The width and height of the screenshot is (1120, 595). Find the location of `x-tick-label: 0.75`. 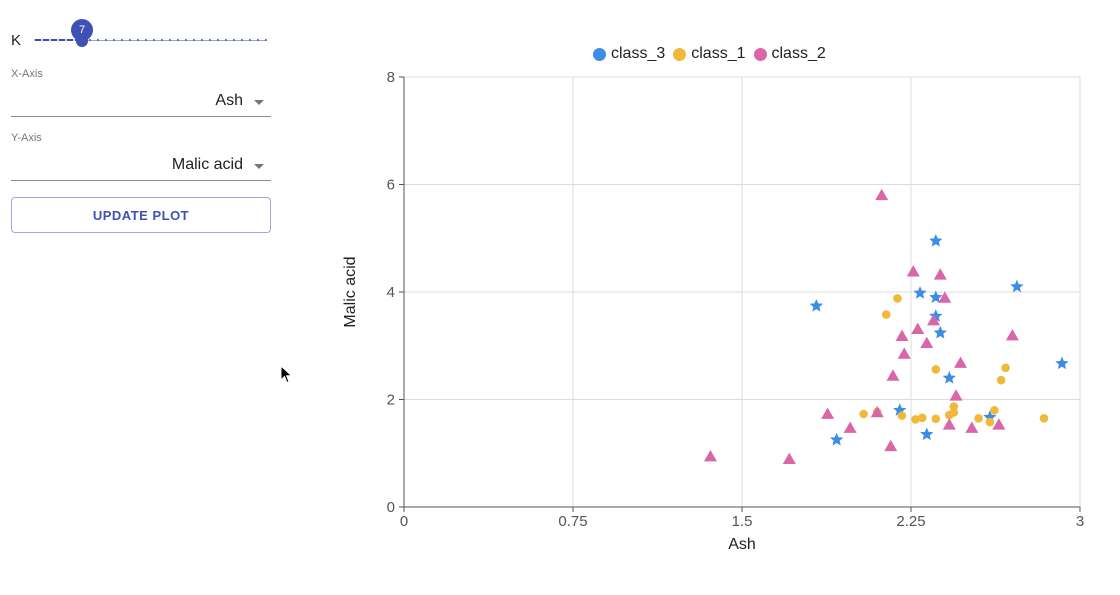

x-tick-label: 0.75 is located at coordinates (572, 521).